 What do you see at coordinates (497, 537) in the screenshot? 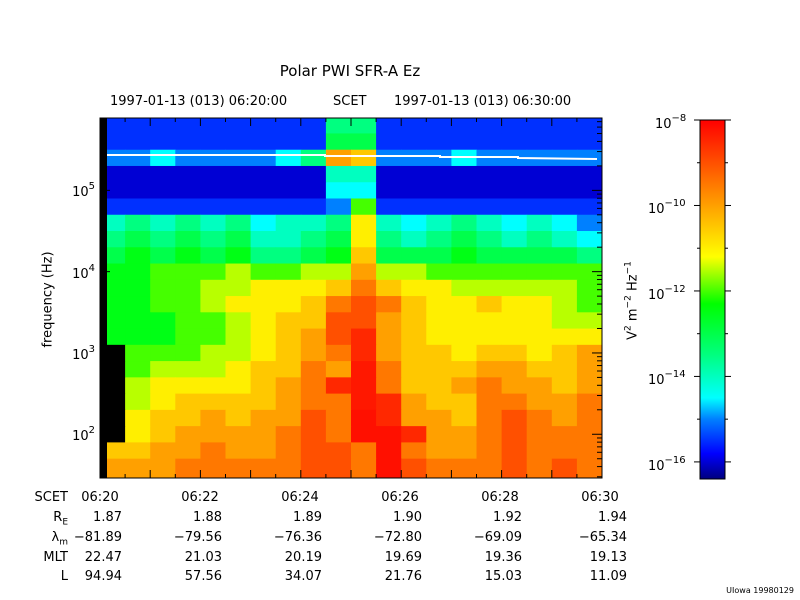
I see `ephemeris-lambda_m-value: −69.09` at bounding box center [497, 537].